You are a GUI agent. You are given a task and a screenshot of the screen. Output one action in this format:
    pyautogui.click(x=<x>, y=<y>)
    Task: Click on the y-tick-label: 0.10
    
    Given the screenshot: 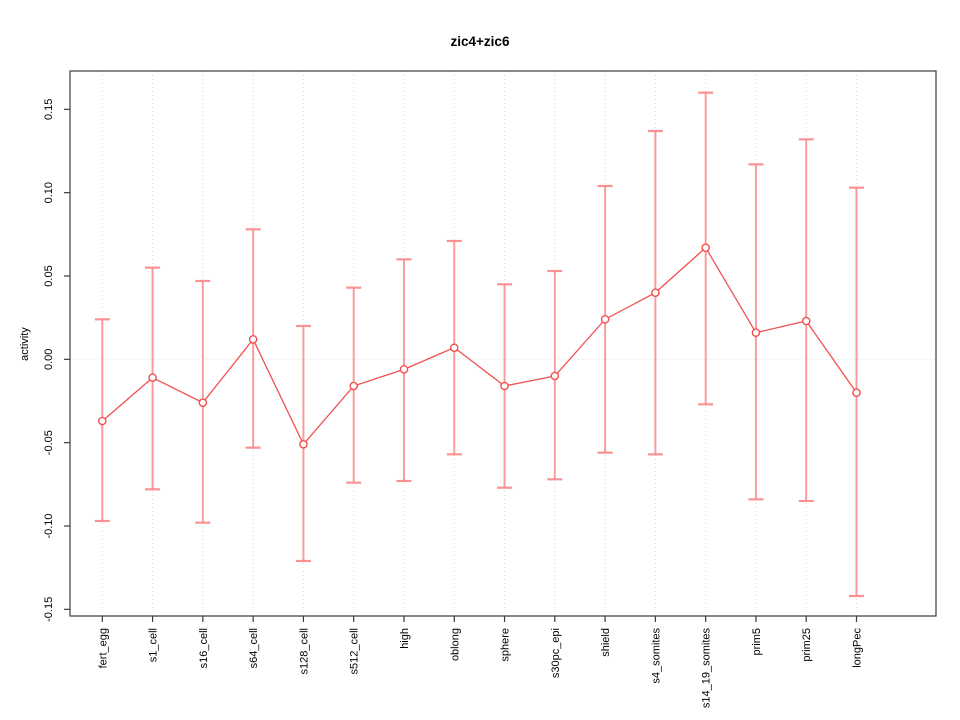 What is the action you would take?
    pyautogui.click(x=49, y=192)
    